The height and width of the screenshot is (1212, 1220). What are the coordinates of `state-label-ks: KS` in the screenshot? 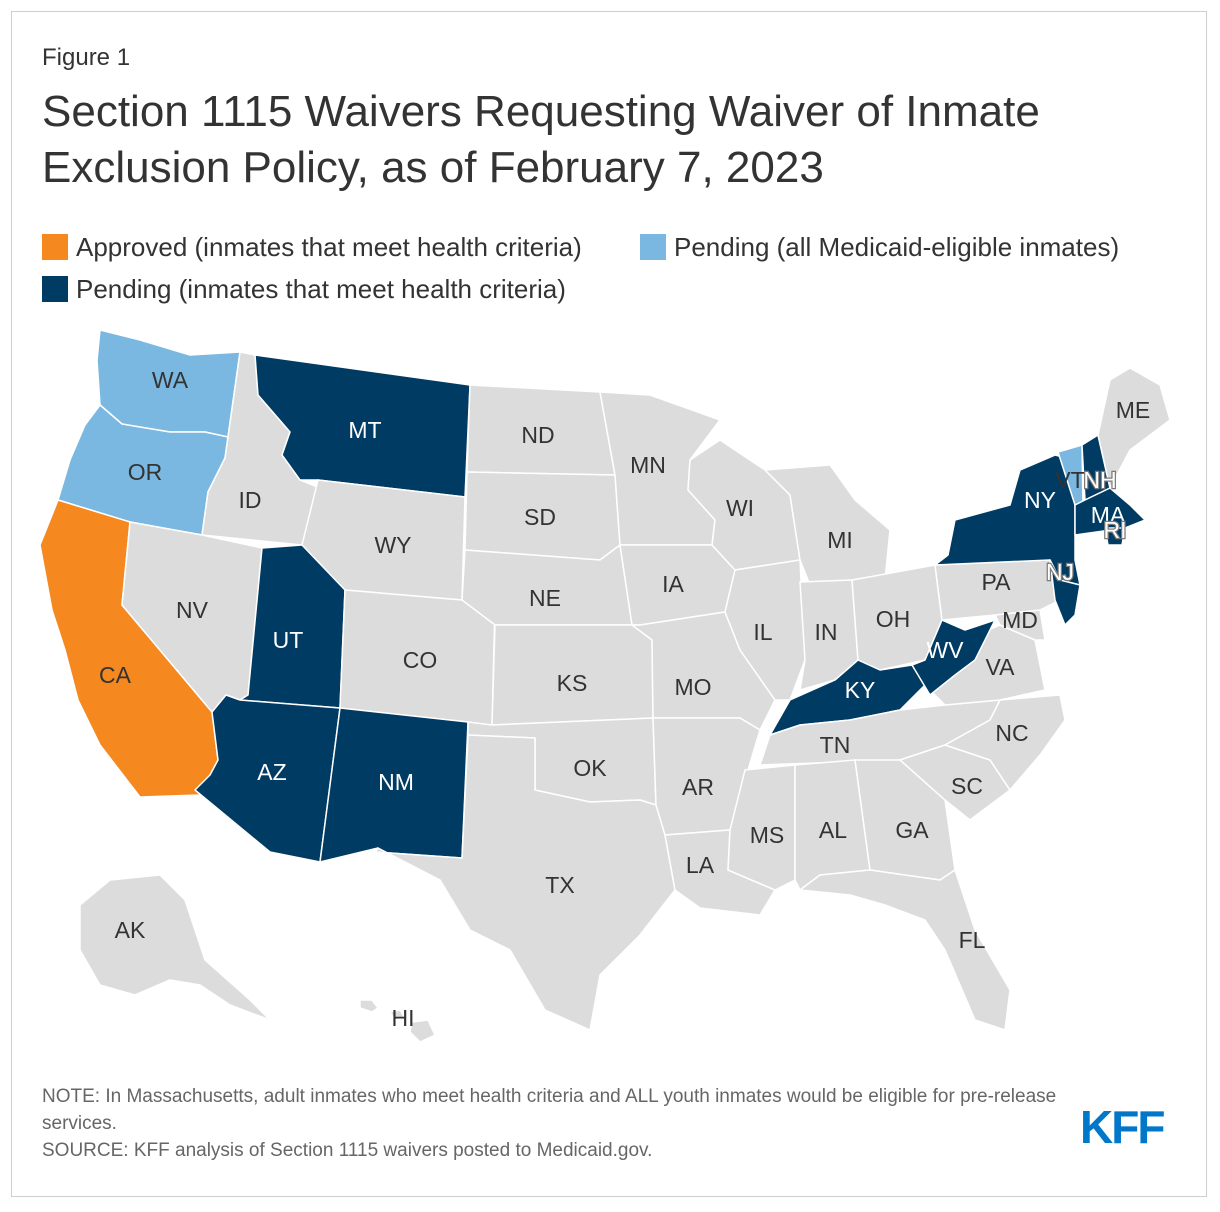 It's located at (572, 683).